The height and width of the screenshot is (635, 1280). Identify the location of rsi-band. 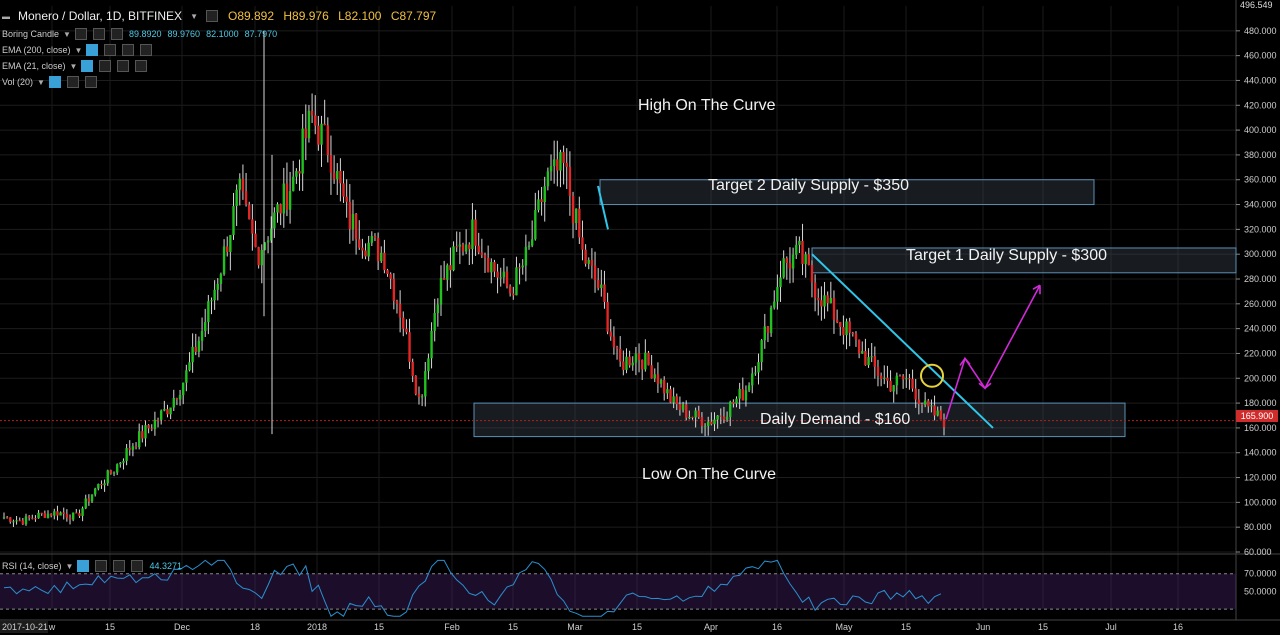
(618, 591).